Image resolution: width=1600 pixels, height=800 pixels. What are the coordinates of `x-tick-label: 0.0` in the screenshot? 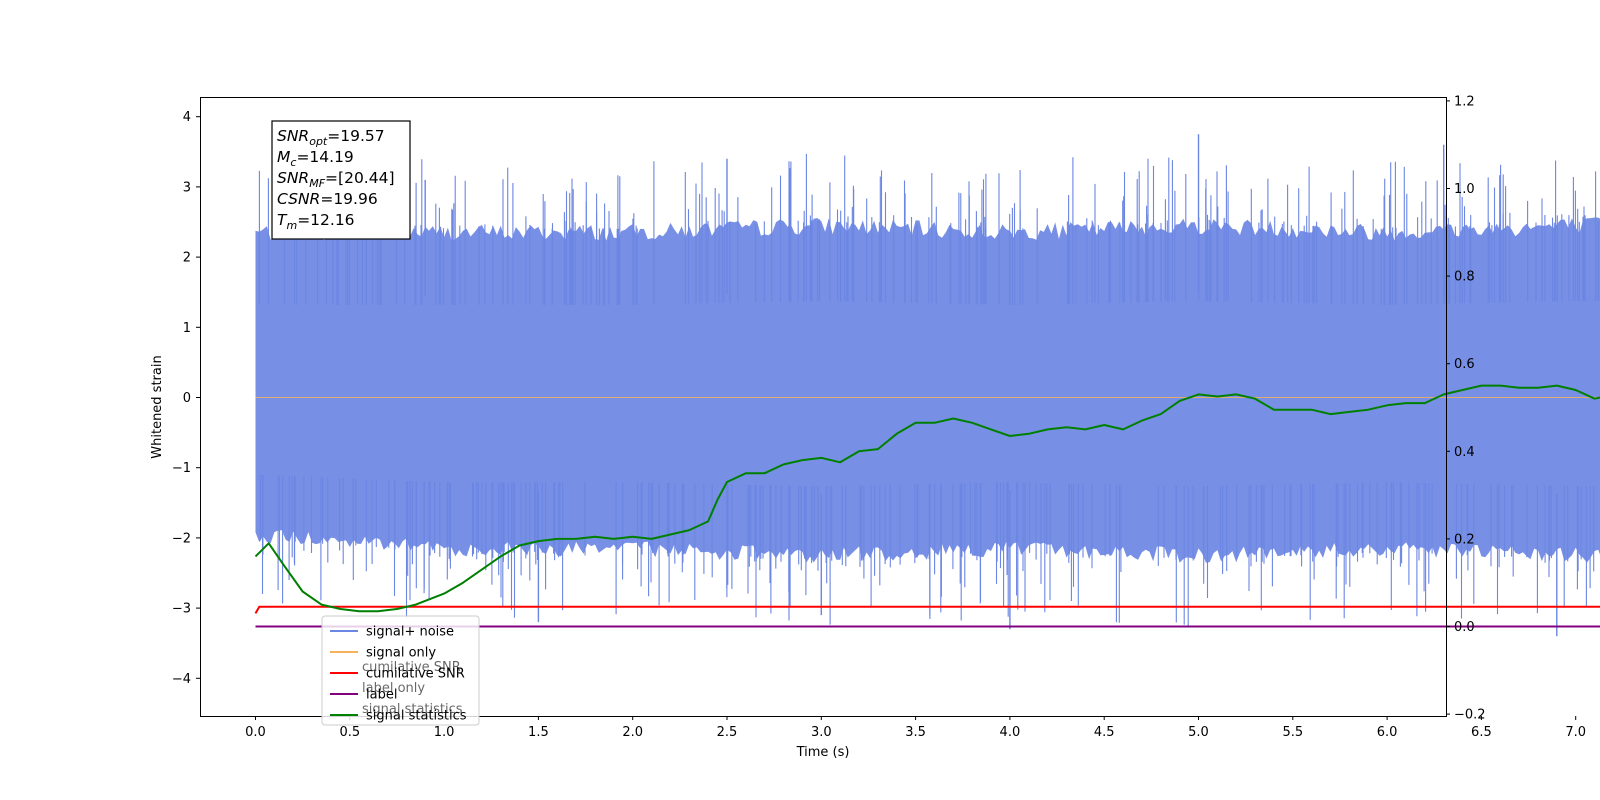 It's located at (255, 732).